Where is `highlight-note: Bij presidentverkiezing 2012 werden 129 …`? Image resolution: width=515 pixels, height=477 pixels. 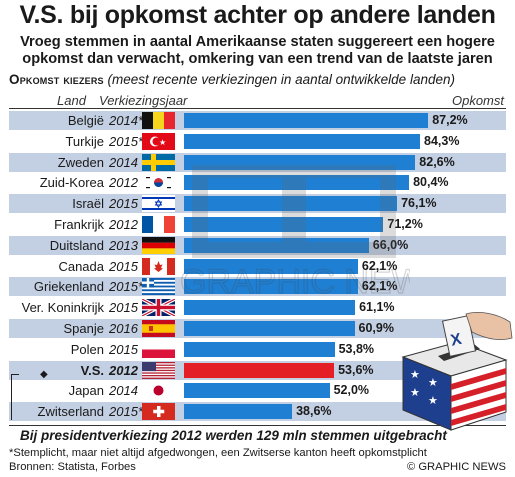 highlight-note: Bij presidentverkiezing 2012 werden 129 … is located at coordinates (233, 435).